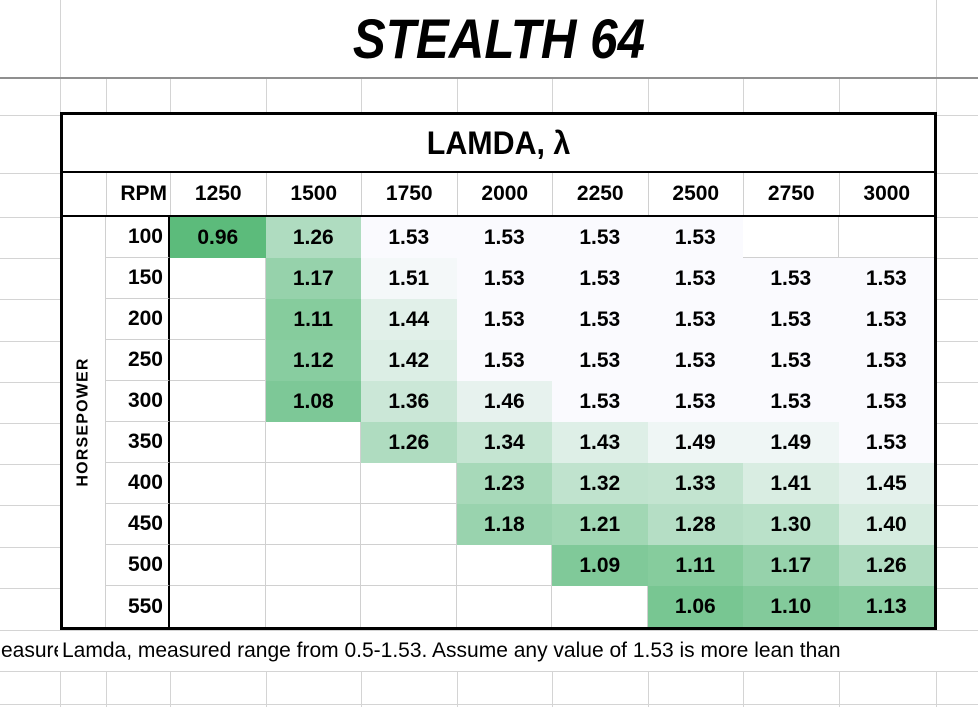  Describe the element at coordinates (600, 483) in the screenshot. I see `lambda-value-cell: 1.32` at that location.